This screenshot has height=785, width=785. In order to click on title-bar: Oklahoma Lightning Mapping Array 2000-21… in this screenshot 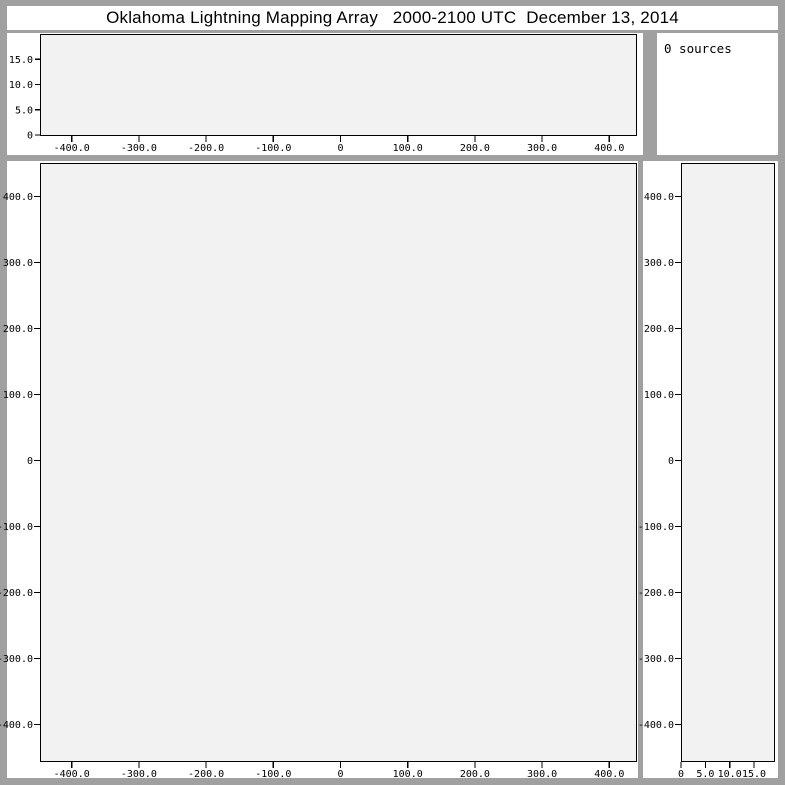, I will do `click(392, 18)`.